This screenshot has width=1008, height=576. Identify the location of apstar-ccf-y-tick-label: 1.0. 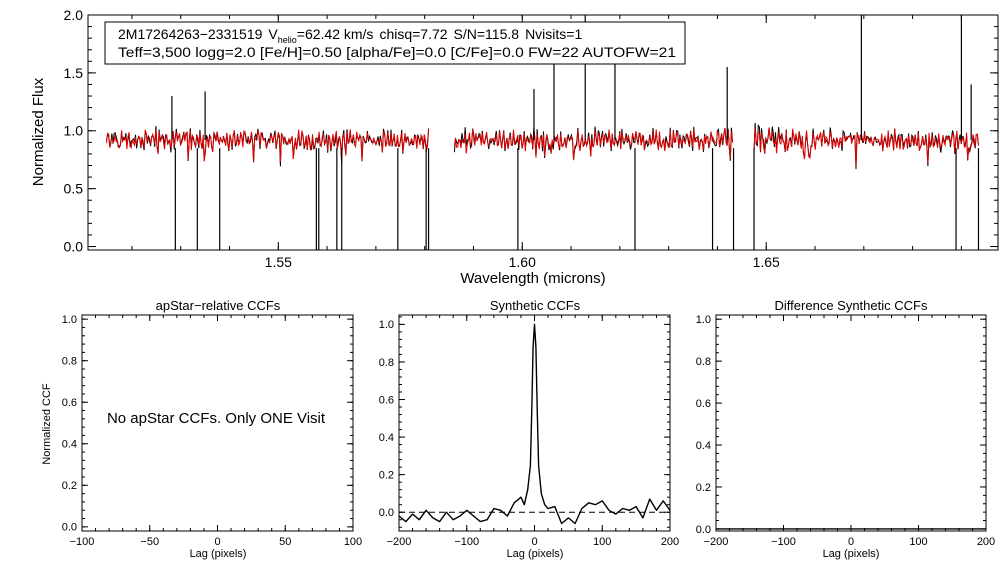
(69, 320).